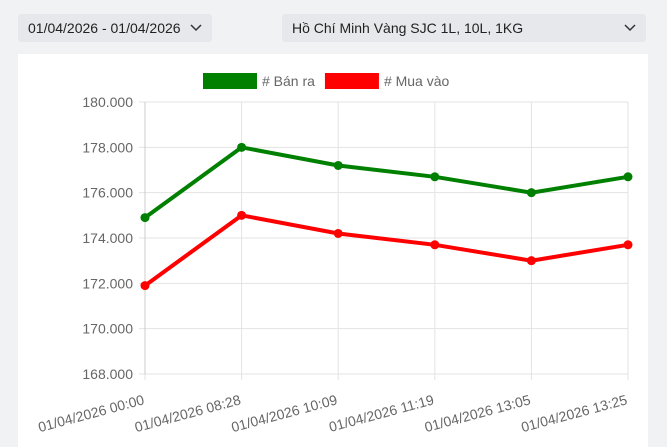 This screenshot has width=667, height=447. Describe the element at coordinates (285, 413) in the screenshot. I see `x-tick-label: 01/04/2026 10:09` at that location.